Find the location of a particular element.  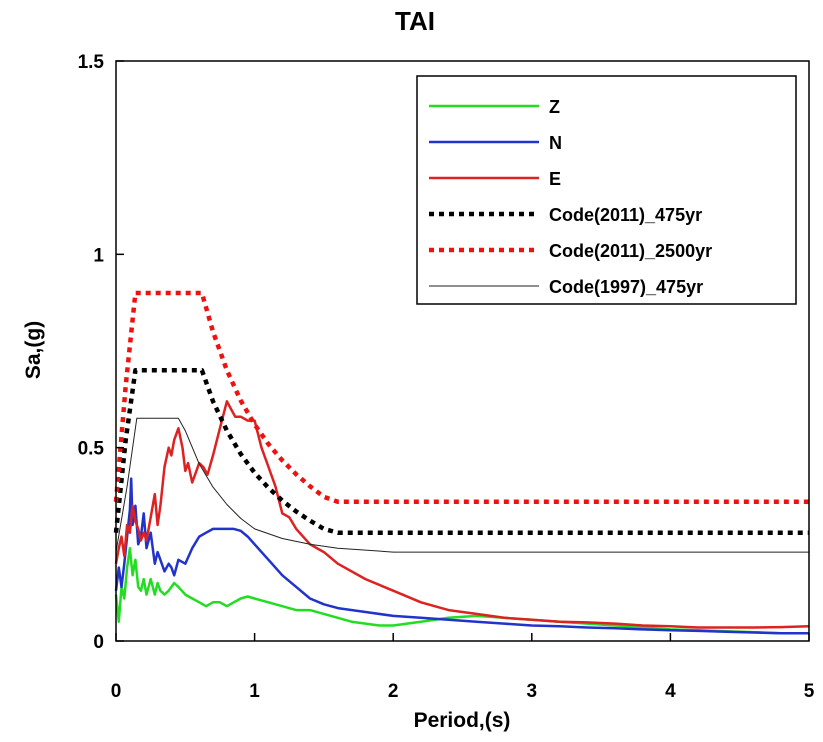

legend-label-5: Code(1997)_475yr is located at coordinates (626, 287).